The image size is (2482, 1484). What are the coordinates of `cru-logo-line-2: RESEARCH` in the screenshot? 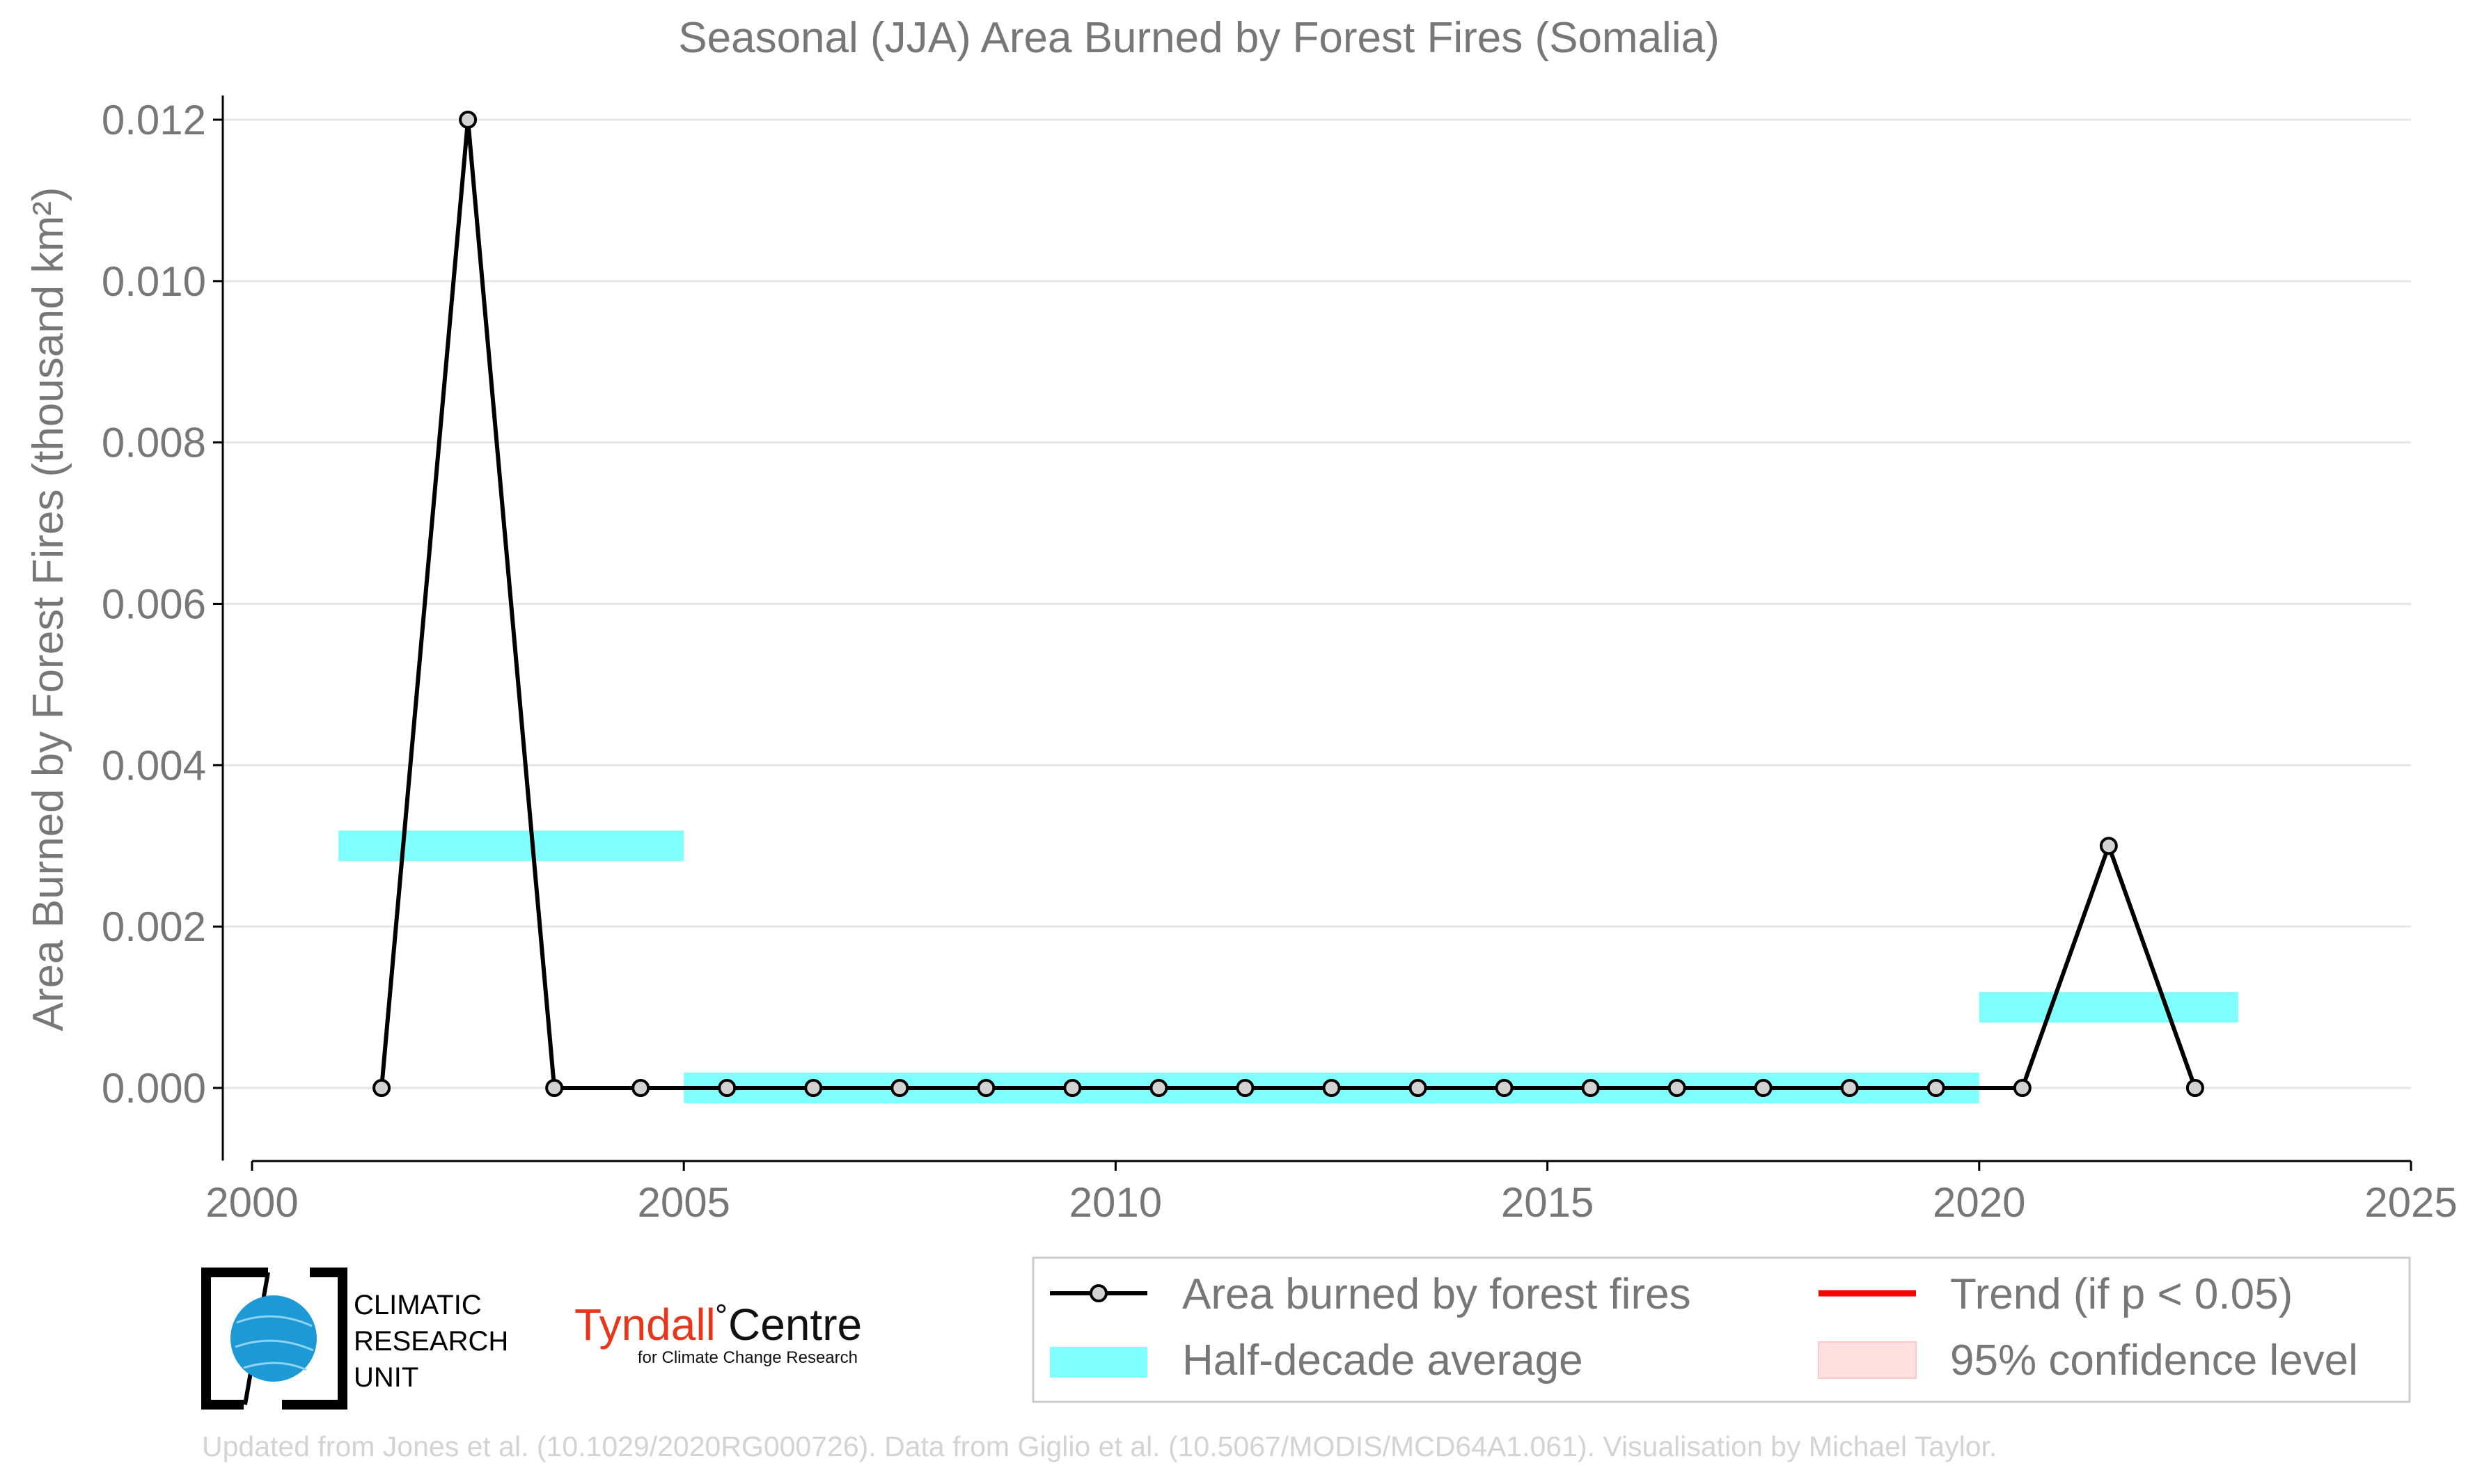 It's located at (431, 1341).